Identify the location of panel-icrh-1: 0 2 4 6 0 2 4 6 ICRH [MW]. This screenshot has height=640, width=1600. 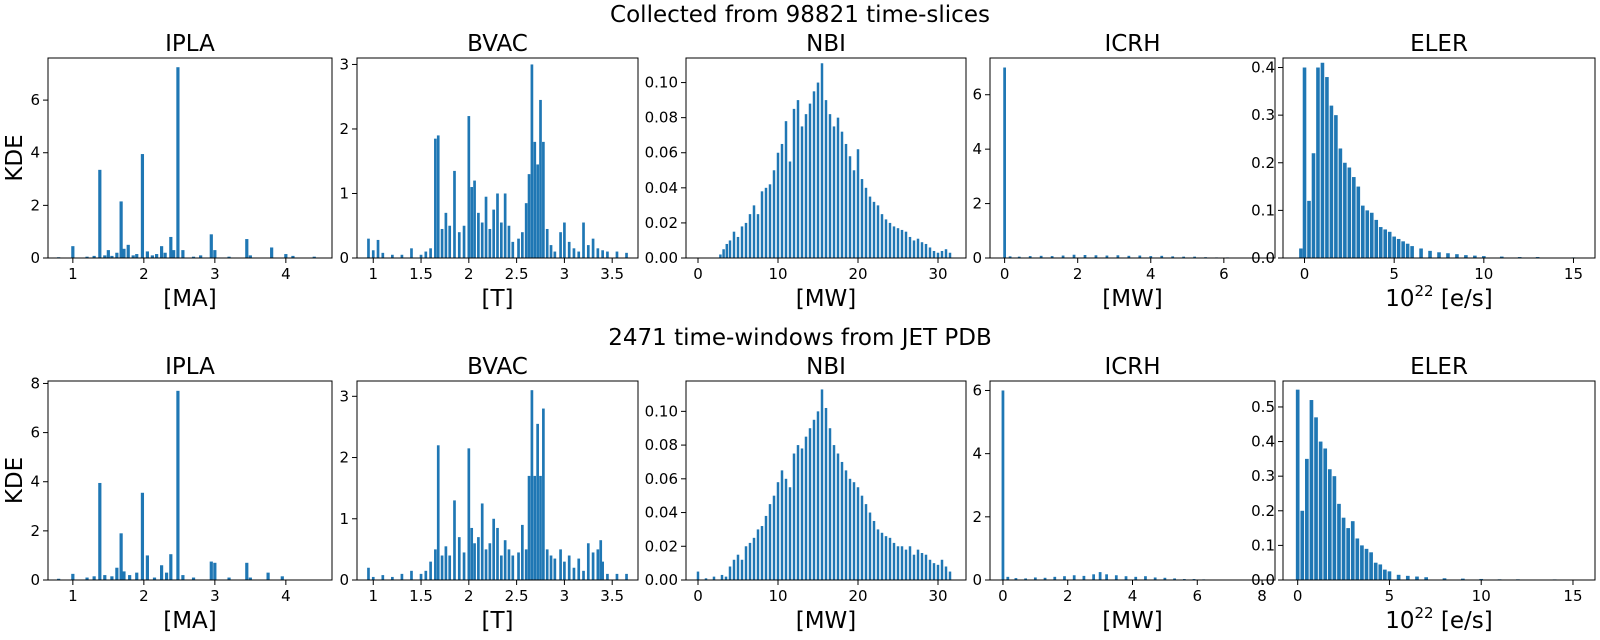
(1124, 171).